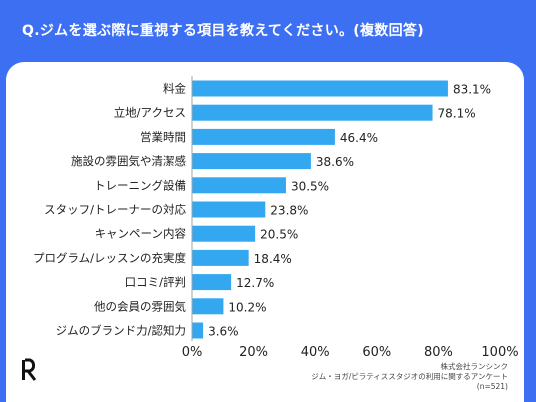 This screenshot has height=402, width=536. Describe the element at coordinates (409, 376) in the screenshot. I see `source-survey: ジム・ヨガ/ピラティススタジオの利用に関するアンケート` at that location.